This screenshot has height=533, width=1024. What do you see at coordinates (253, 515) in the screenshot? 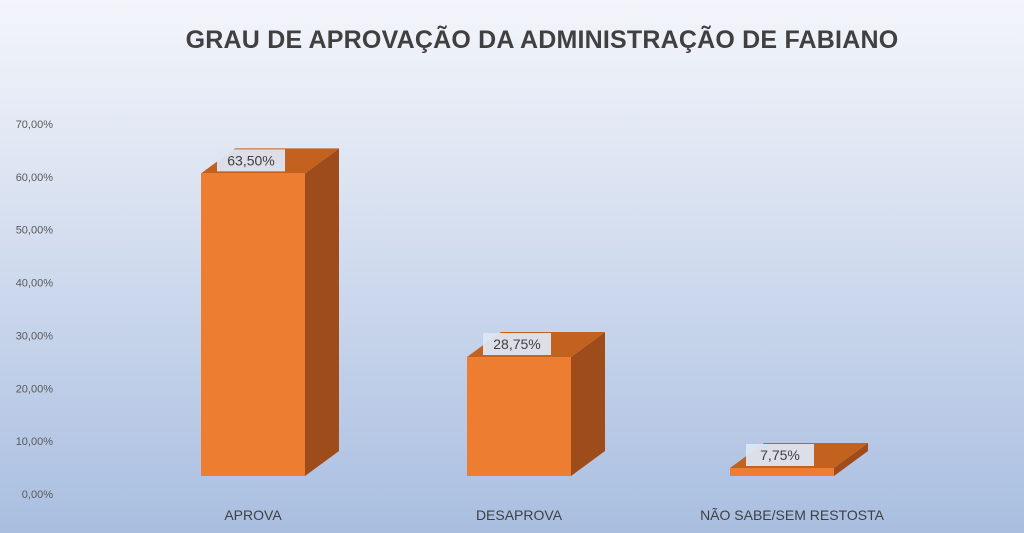
I see `x-category-label: APROVA` at bounding box center [253, 515].